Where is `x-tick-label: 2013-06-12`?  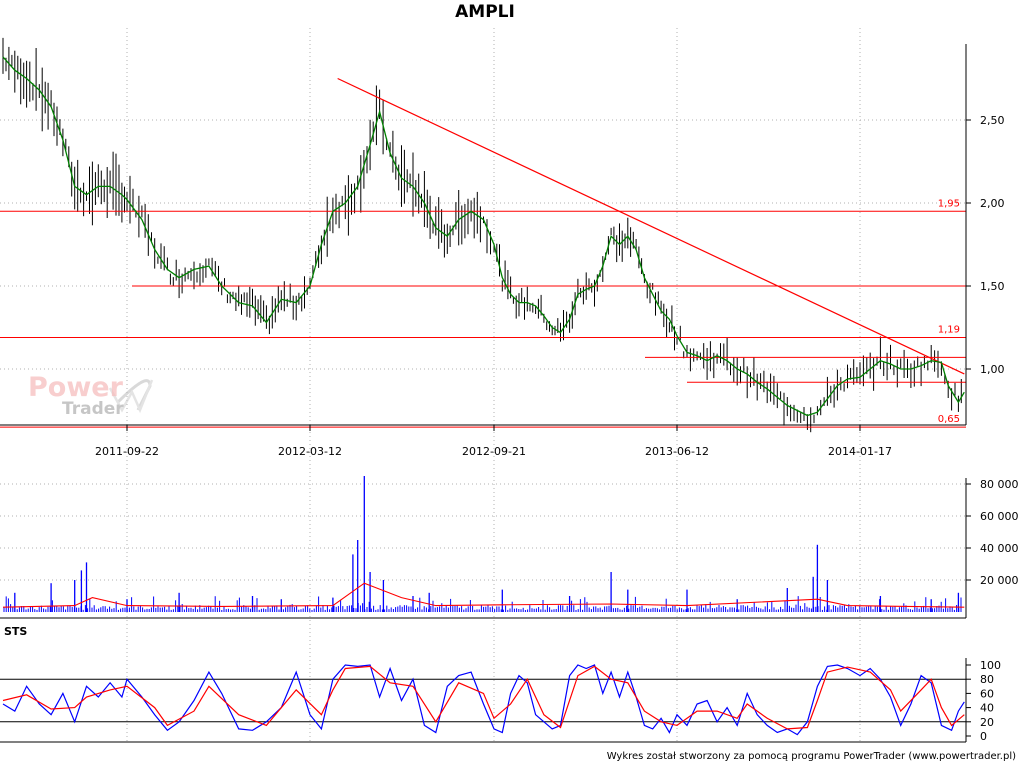 x-tick-label: 2013-06-12 is located at coordinates (677, 451).